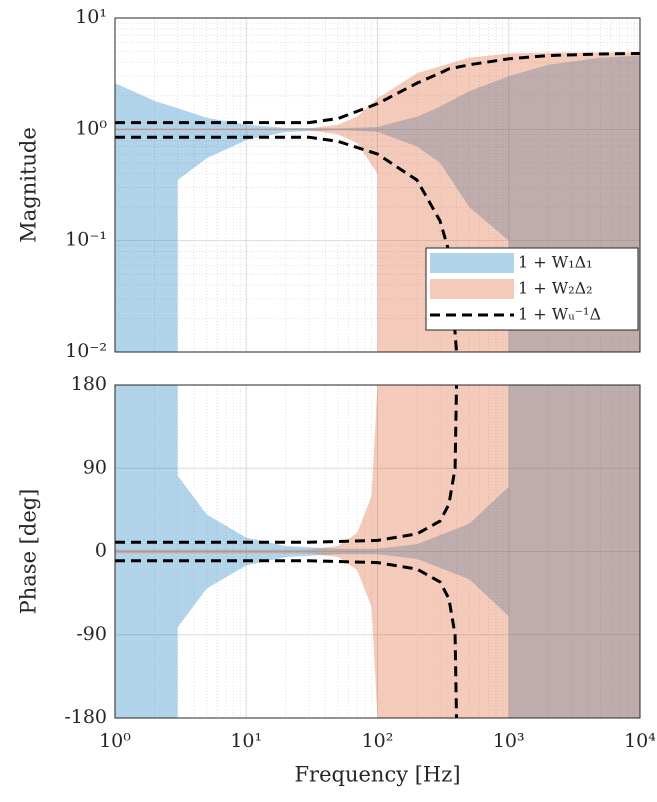 Image resolution: width=657 pixels, height=802 pixels. I want to click on legend-label: 1 + Wᵤ⁻¹Δ, so click(559, 314).